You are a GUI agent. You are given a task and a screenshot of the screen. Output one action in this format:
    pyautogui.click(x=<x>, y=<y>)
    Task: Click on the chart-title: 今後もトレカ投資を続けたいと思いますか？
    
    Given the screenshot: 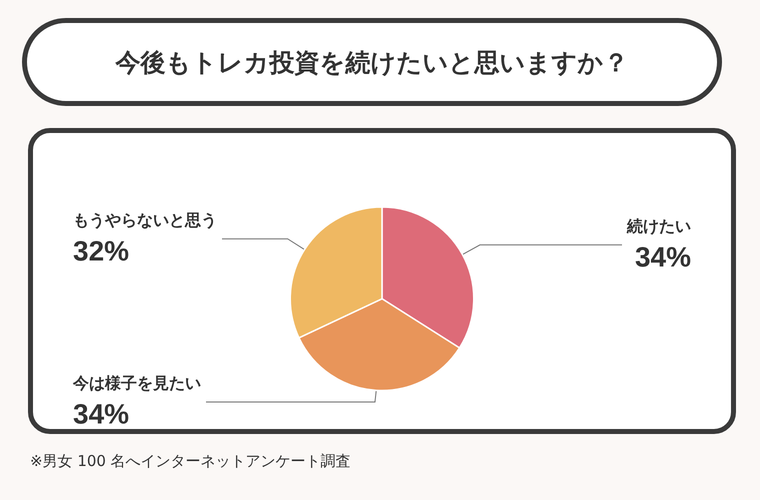 What is the action you would take?
    pyautogui.click(x=372, y=62)
    